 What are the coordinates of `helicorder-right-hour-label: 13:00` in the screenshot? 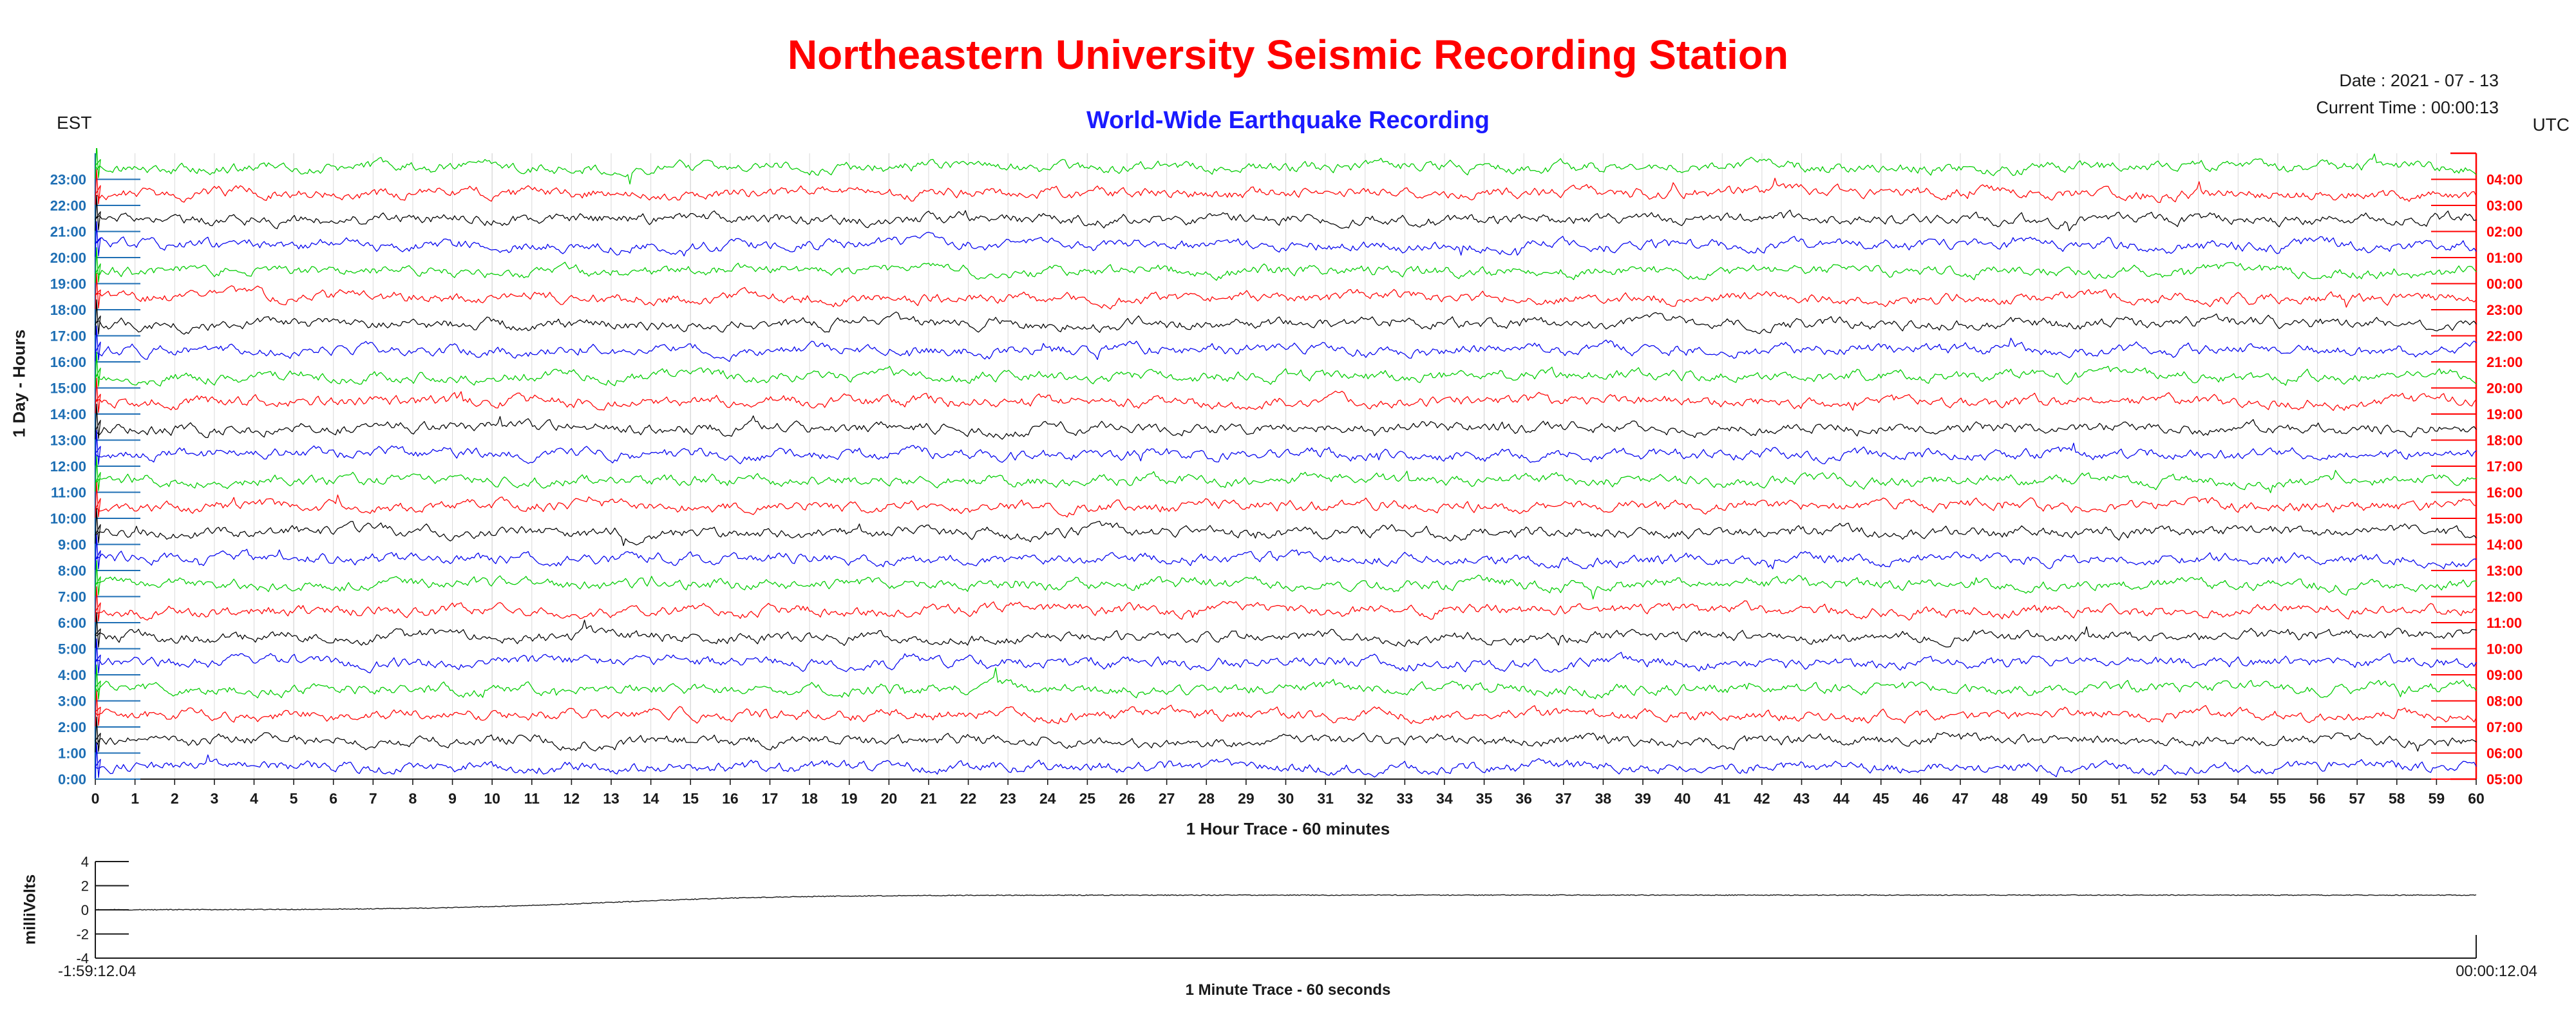 It's located at (2504, 571).